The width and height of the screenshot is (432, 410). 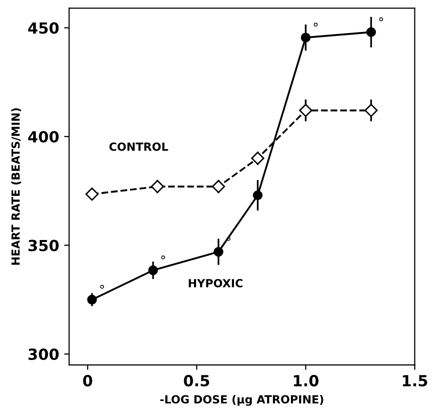 I want to click on y-tick-label: 450, so click(x=43, y=28).